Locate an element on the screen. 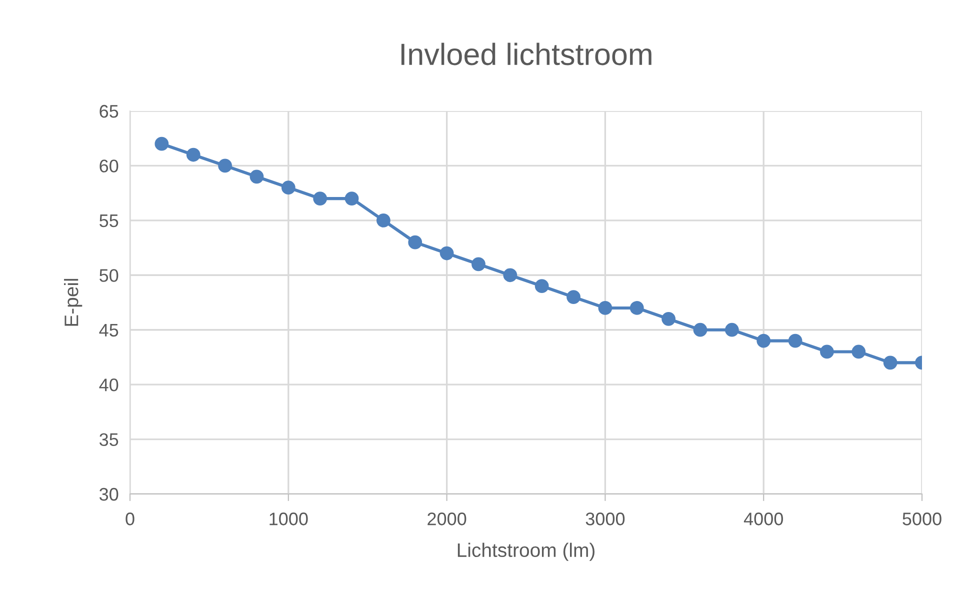  x-tick-label: 0 is located at coordinates (130, 519).